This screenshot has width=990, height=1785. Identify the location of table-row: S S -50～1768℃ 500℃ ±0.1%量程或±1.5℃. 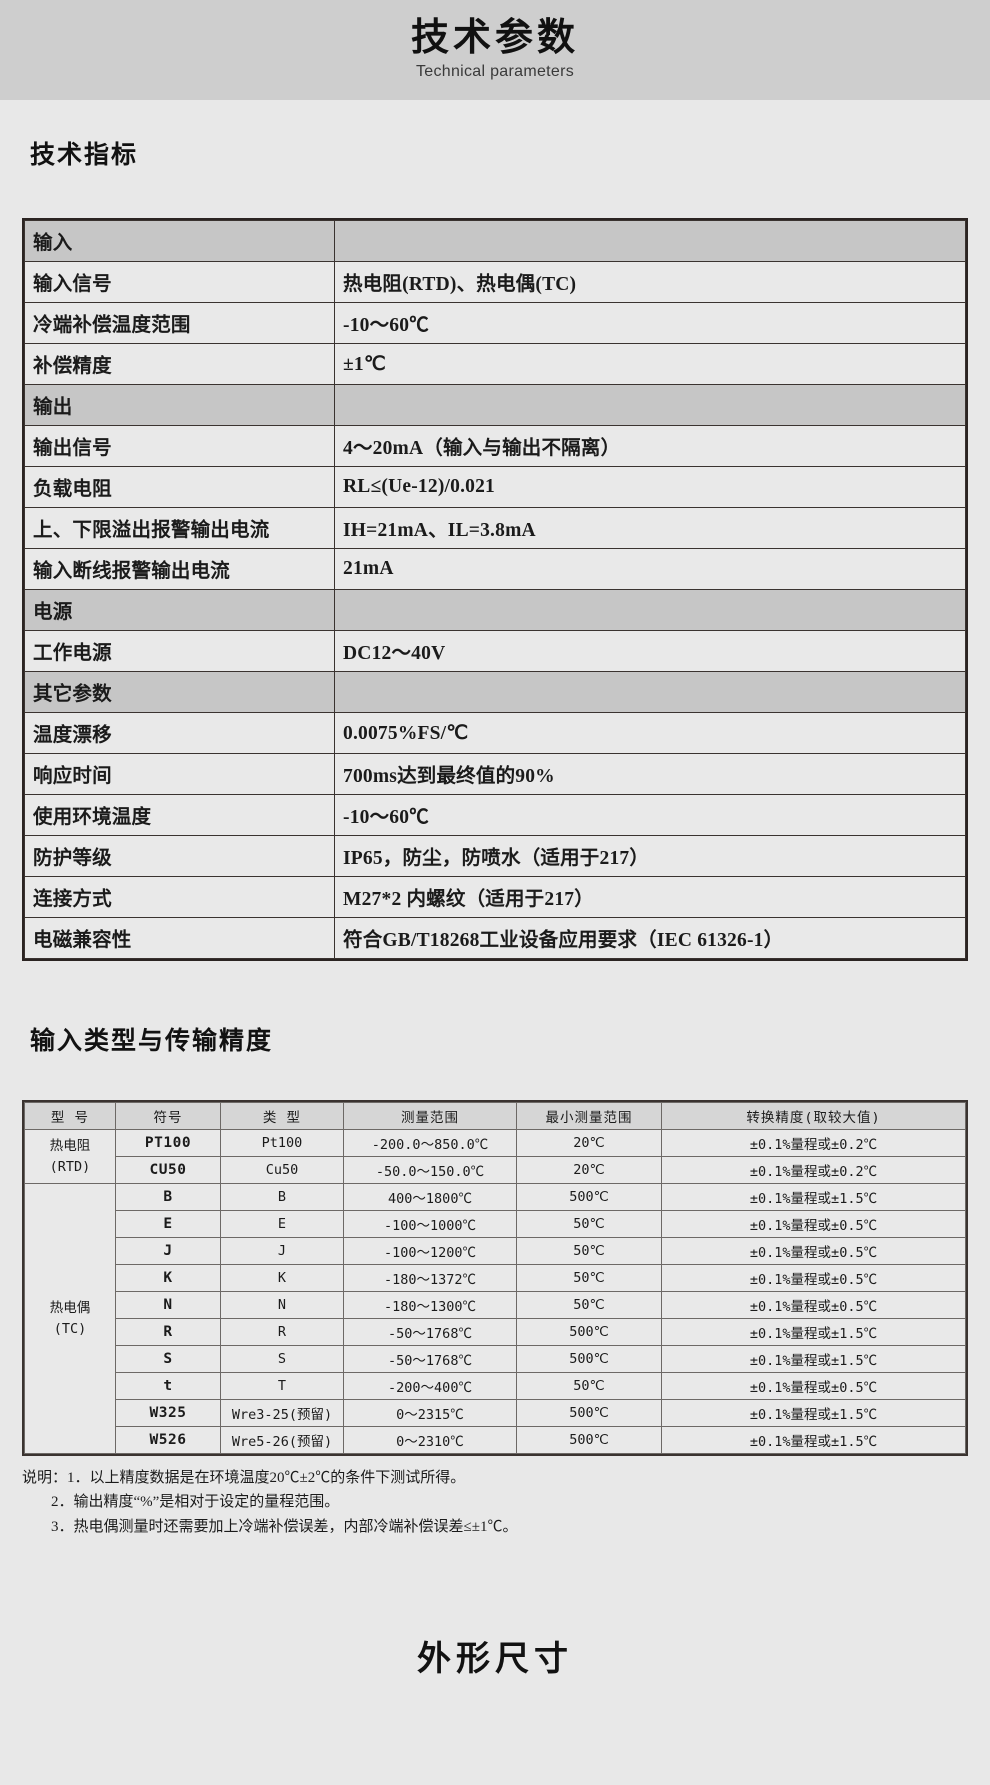
(495, 1359).